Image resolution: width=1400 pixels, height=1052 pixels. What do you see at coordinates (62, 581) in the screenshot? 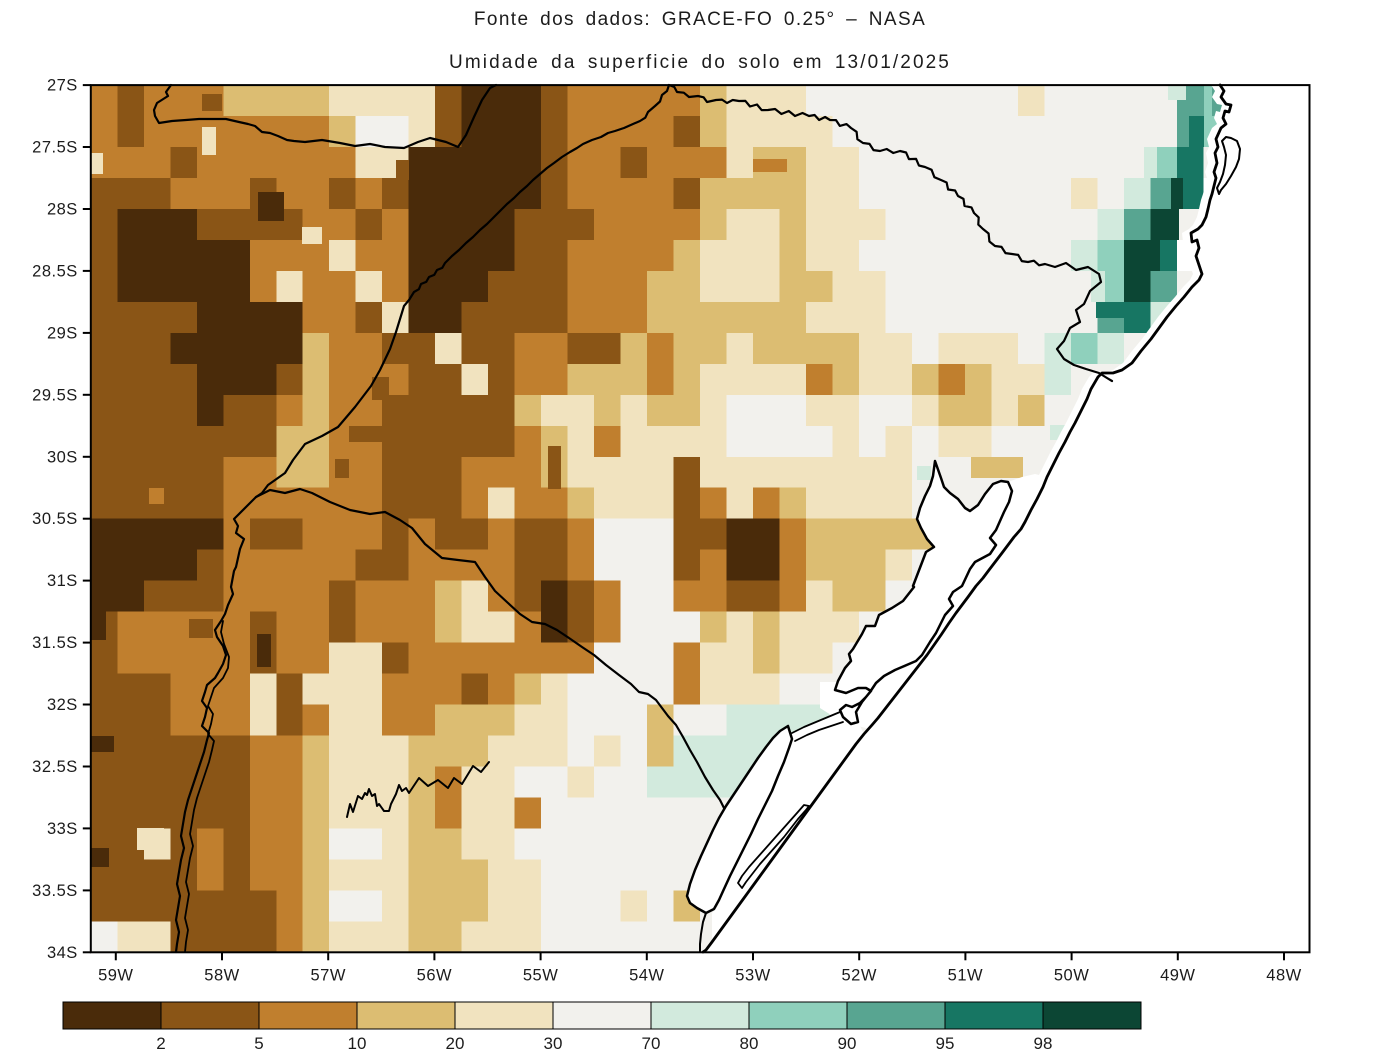
I see `svg-text: 31S` at bounding box center [62, 581].